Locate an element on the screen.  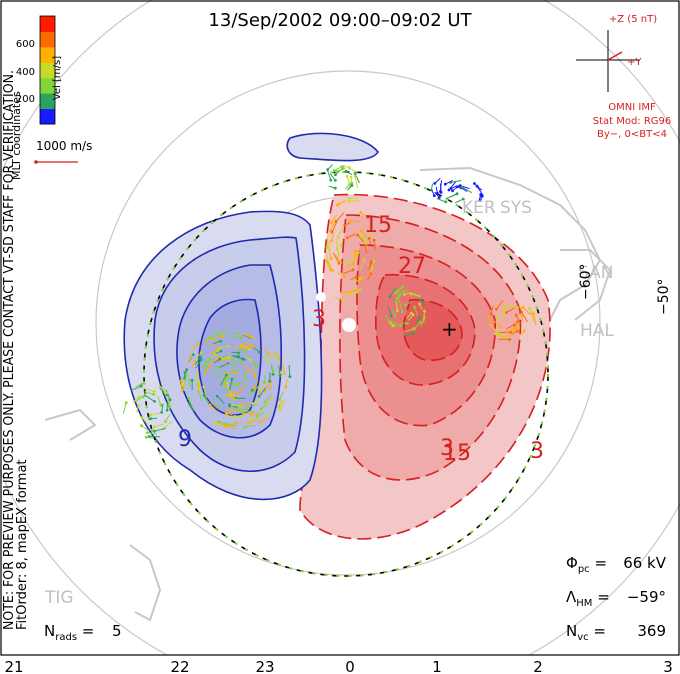
stat-phi-pc: 66 kV is located at coordinates (645, 563).